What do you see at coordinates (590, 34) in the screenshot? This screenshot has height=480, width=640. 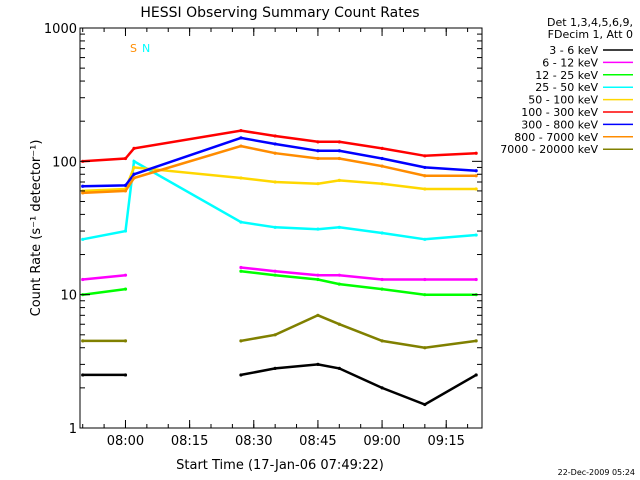 I see `legend-header-line-2: FDecim 1, Att 0` at bounding box center [590, 34].